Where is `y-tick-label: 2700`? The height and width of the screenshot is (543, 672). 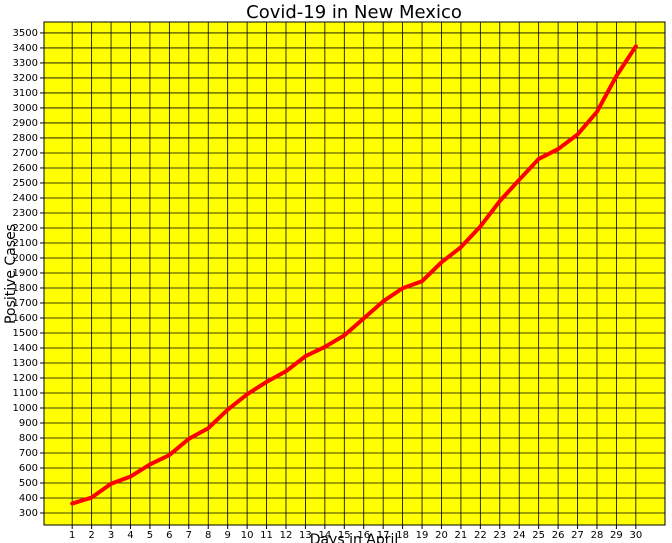
y-tick-label: 2700 is located at coordinates (25, 153).